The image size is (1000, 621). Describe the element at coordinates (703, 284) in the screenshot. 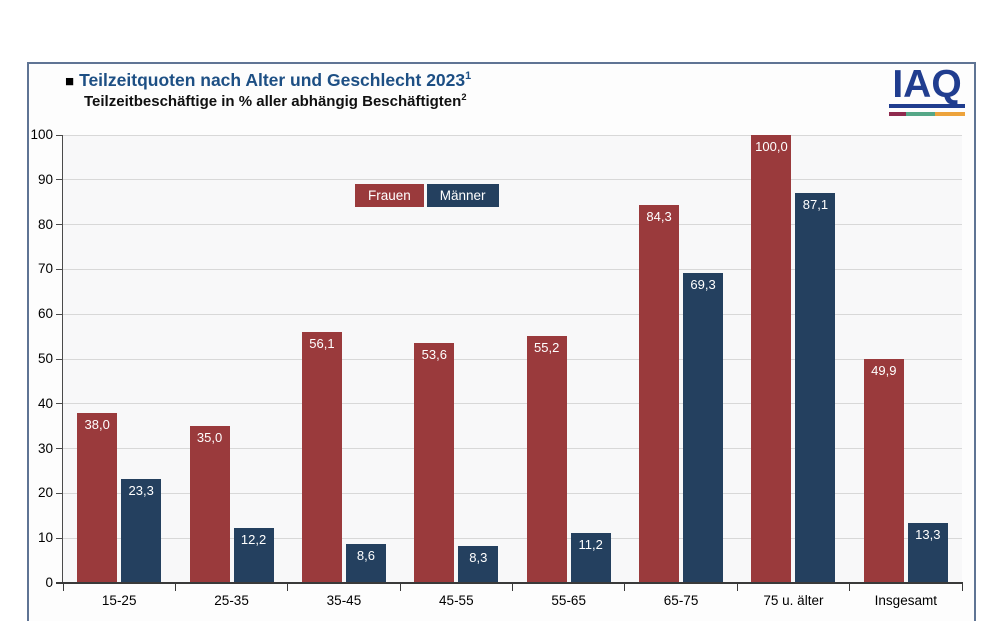

I see `bar-value-label: 69,3` at that location.